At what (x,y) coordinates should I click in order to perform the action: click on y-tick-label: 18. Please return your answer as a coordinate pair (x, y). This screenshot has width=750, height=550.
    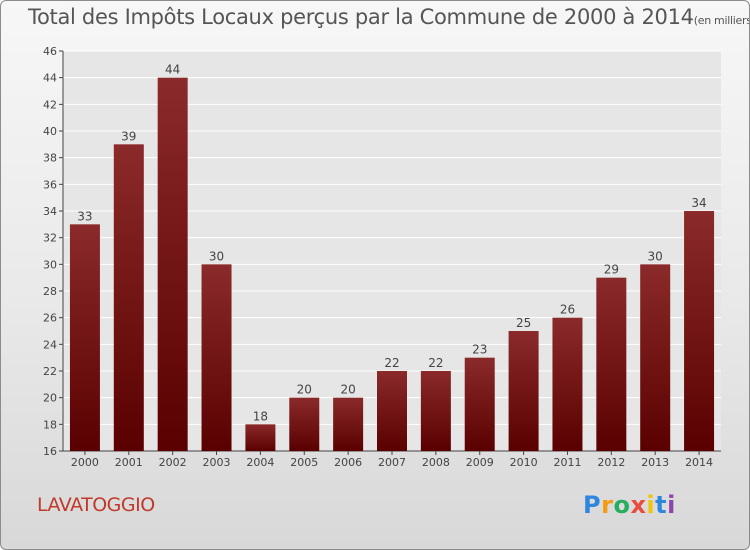
    Looking at the image, I should click on (50, 424).